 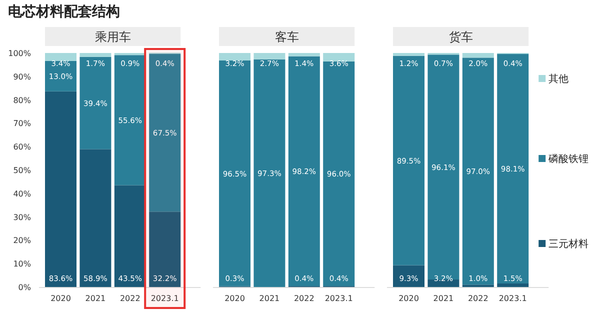 I want to click on y-tick-label: 0%, so click(x=25, y=287).